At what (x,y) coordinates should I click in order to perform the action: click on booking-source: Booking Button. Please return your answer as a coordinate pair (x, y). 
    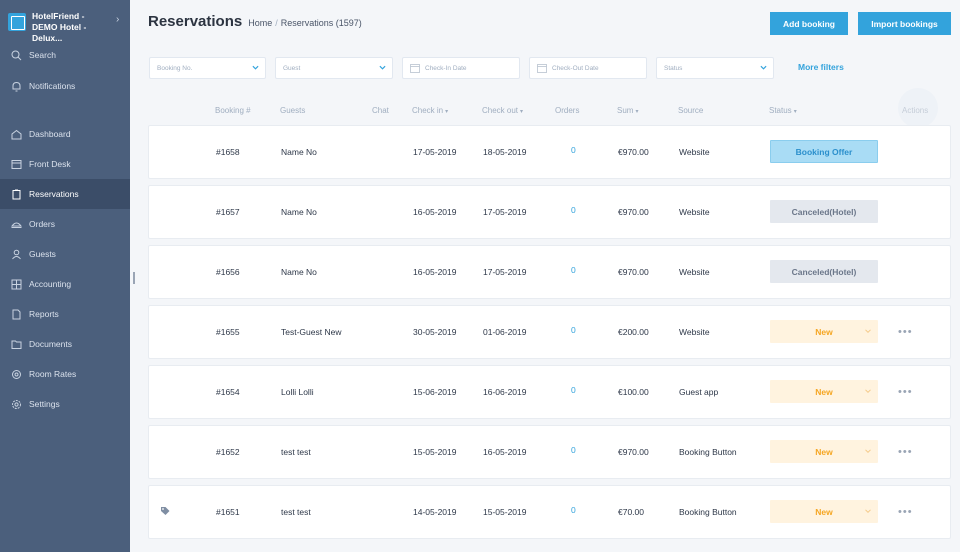
    Looking at the image, I should click on (708, 452).